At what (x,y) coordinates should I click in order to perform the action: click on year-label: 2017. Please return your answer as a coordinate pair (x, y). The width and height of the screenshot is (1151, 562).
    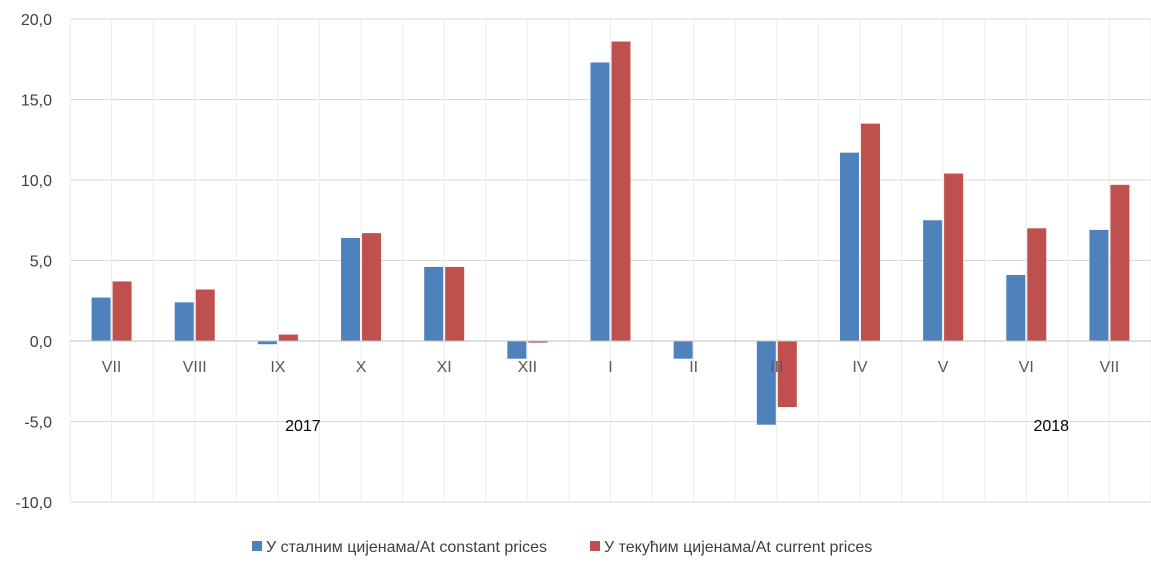
    Looking at the image, I should click on (303, 426).